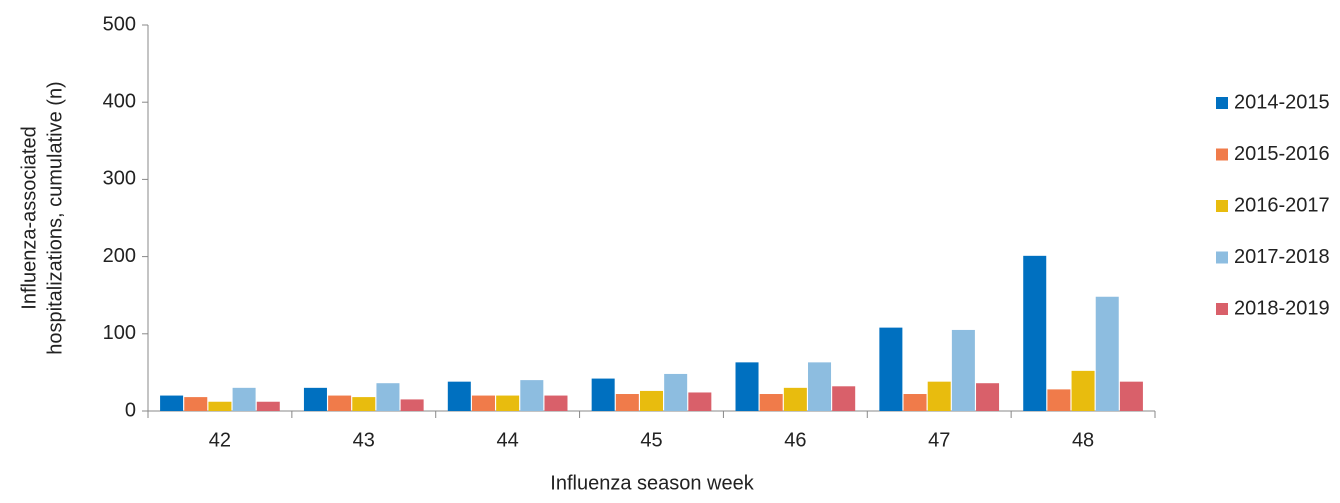 This screenshot has height=503, width=1340. What do you see at coordinates (1282, 154) in the screenshot?
I see `legend-label: 2015-2016` at bounding box center [1282, 154].